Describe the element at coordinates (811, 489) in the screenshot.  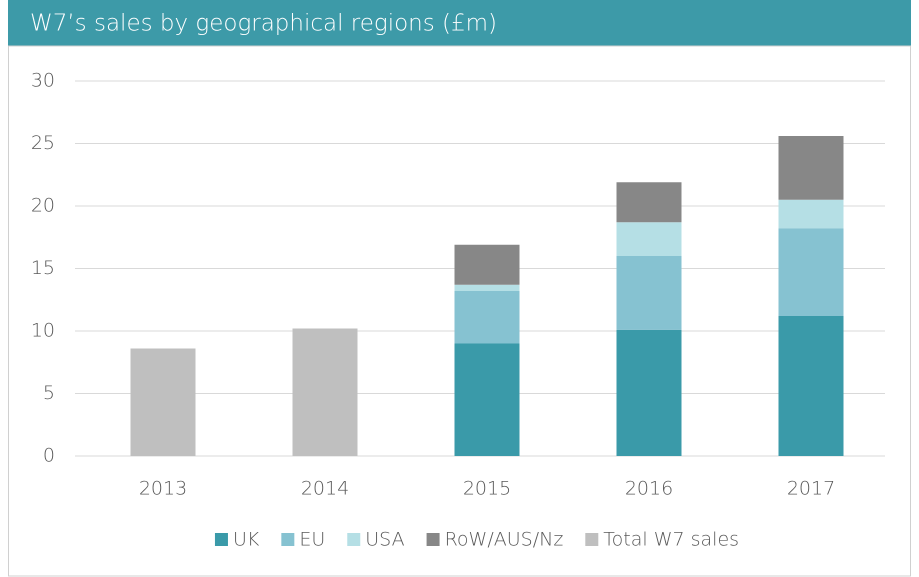
I see `x-tick-label: 2017` at that location.